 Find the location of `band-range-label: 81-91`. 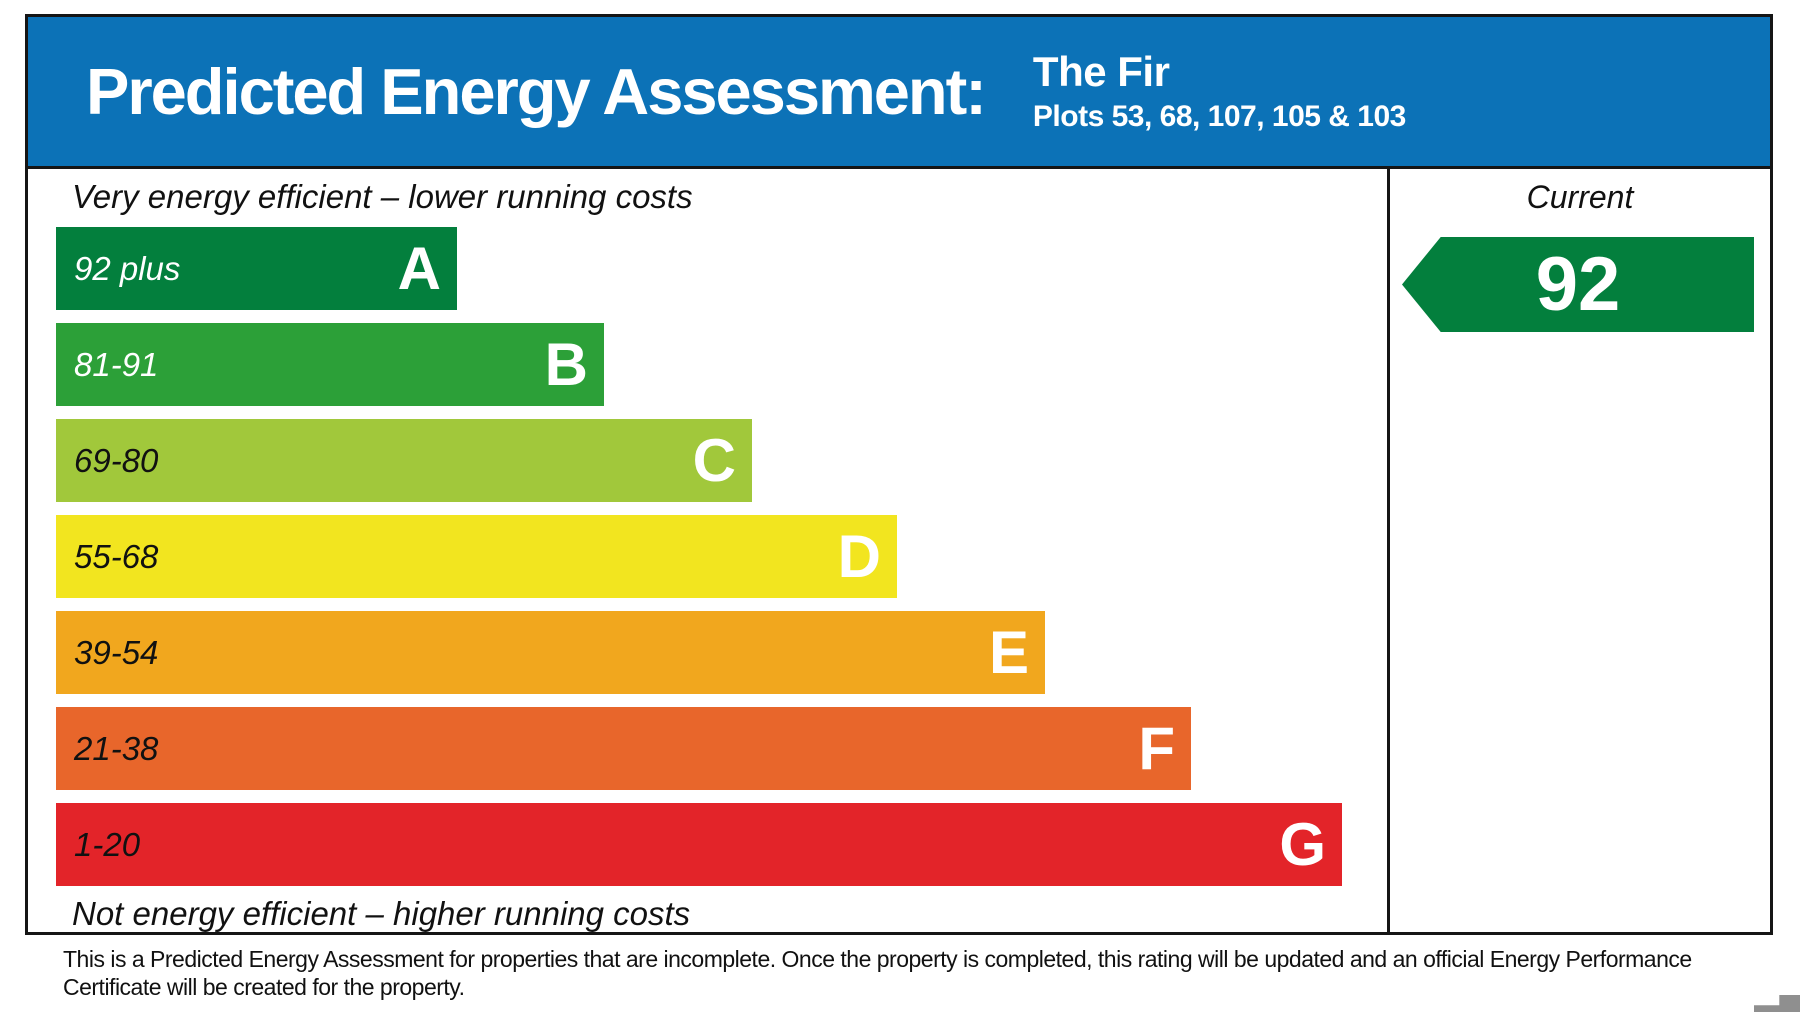

band-range-label: 81-91 is located at coordinates (116, 364).